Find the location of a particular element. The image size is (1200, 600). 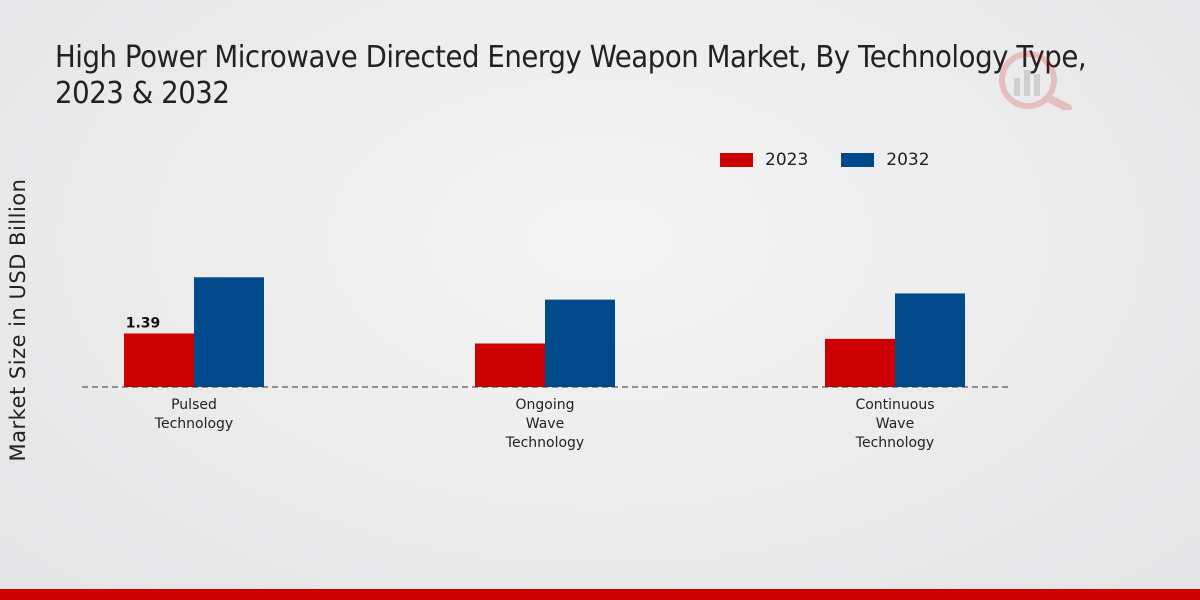

legend-item-2023: 2023 is located at coordinates (764, 160).